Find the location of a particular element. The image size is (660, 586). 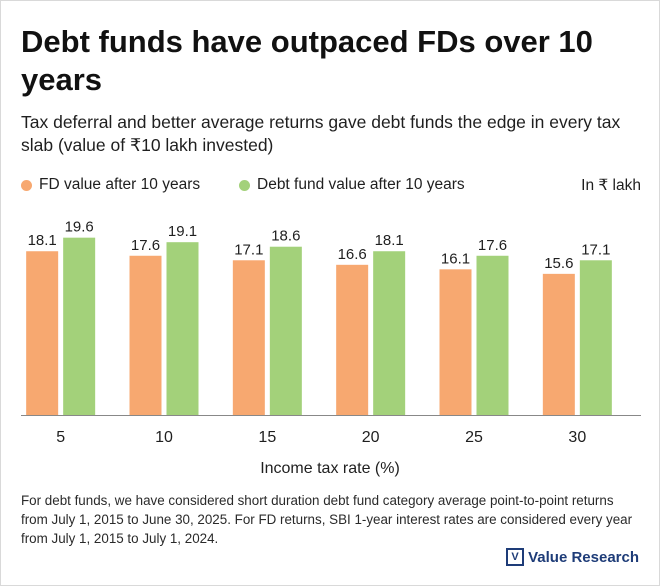

x-axis-title: Income tax rate (%) is located at coordinates (330, 468).